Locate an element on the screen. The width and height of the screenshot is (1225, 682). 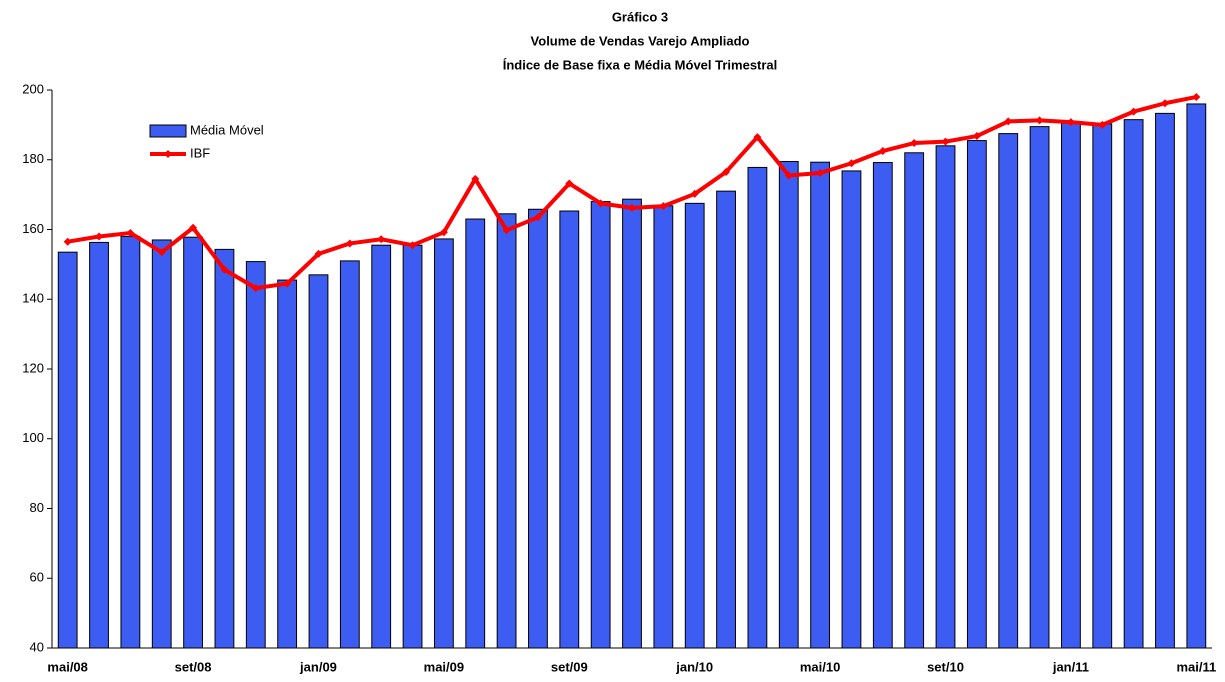
legend-label: Média Móvel is located at coordinates (227, 129).